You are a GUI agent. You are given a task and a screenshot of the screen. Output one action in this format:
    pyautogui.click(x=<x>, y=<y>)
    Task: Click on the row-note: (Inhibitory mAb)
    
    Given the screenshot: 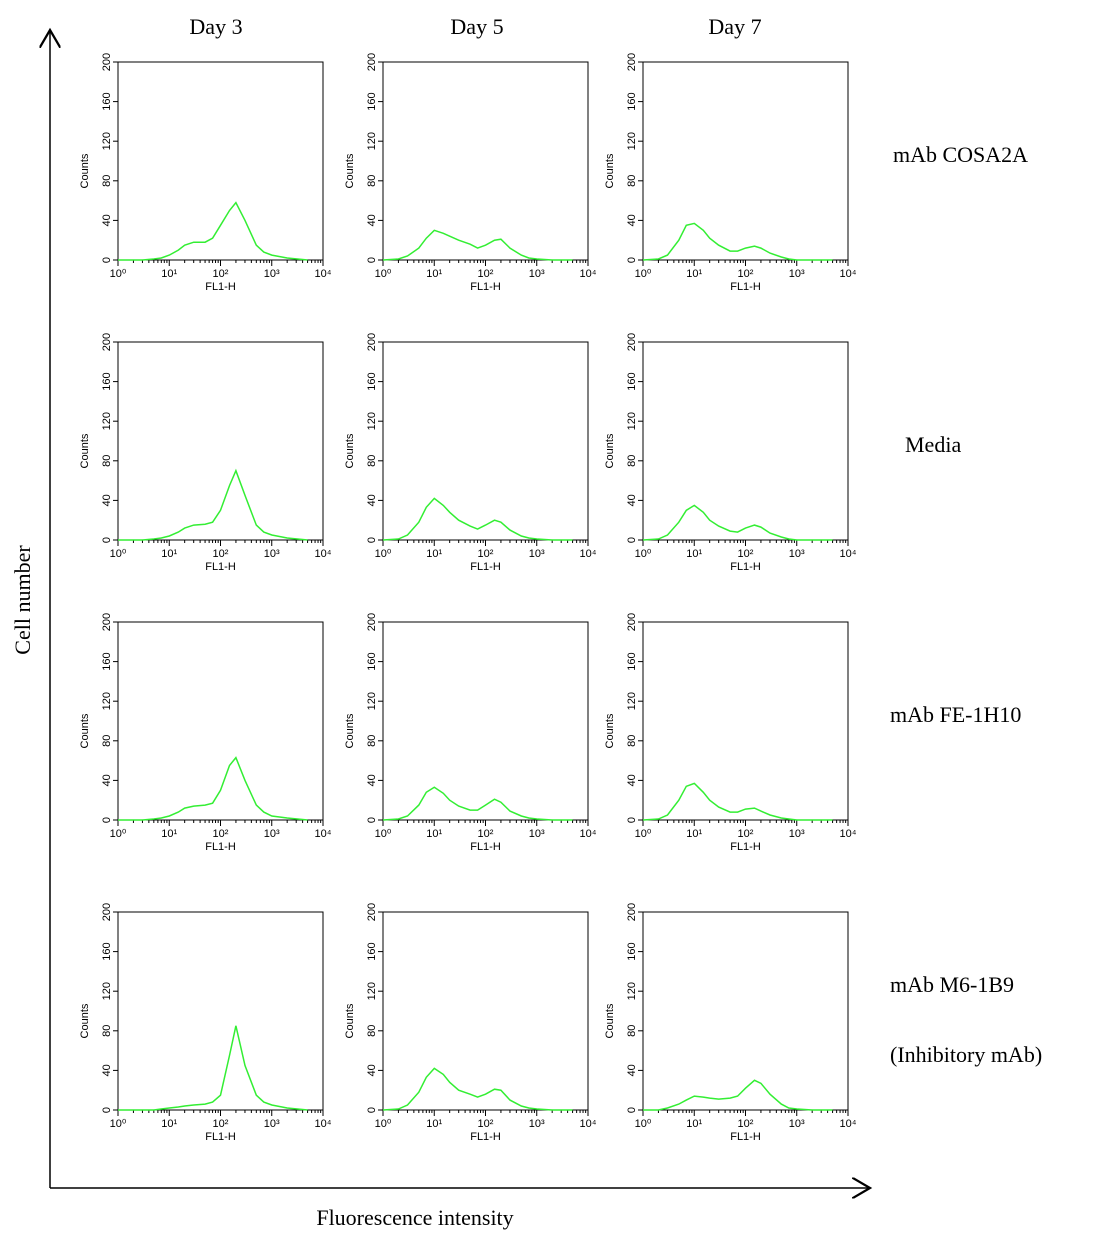 What is the action you would take?
    pyautogui.click(x=966, y=1054)
    